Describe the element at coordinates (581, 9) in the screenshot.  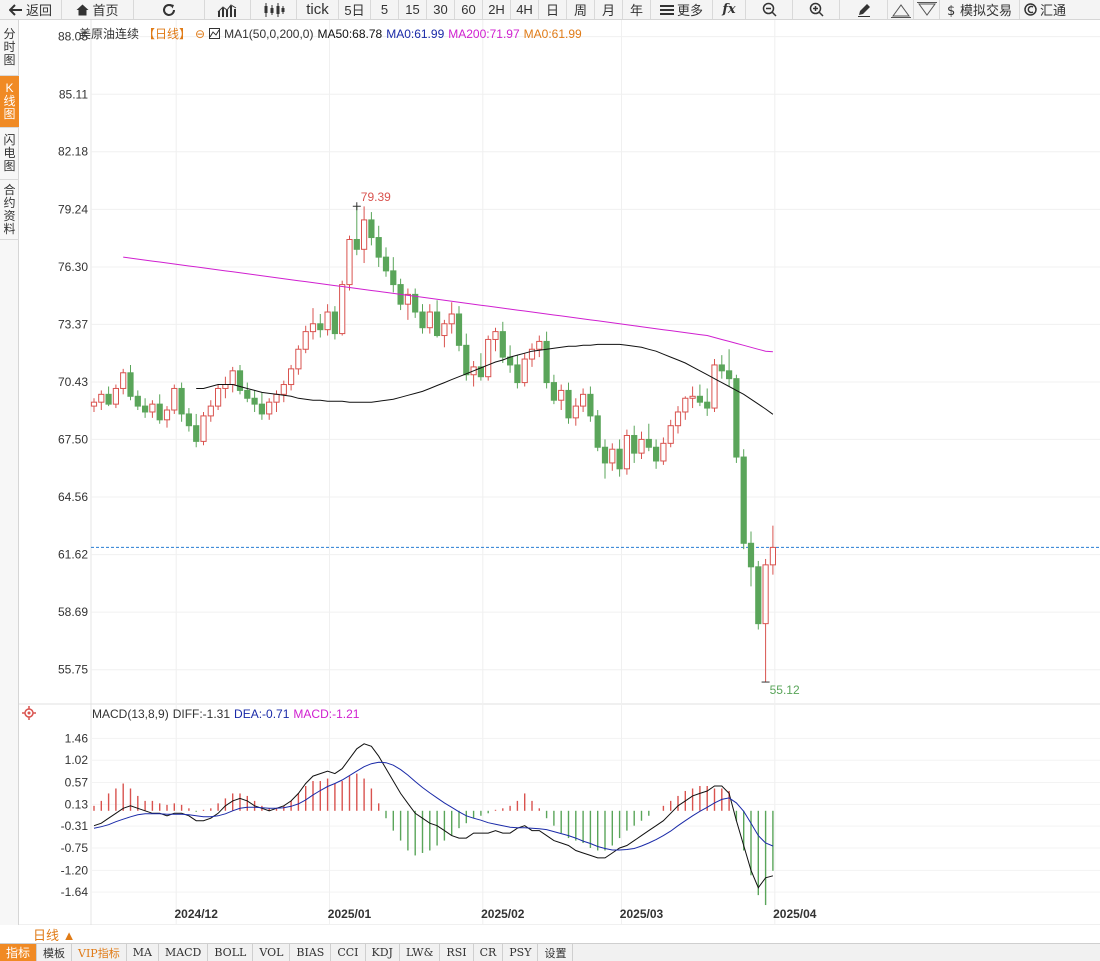
I see `period-button-7: 周` at that location.